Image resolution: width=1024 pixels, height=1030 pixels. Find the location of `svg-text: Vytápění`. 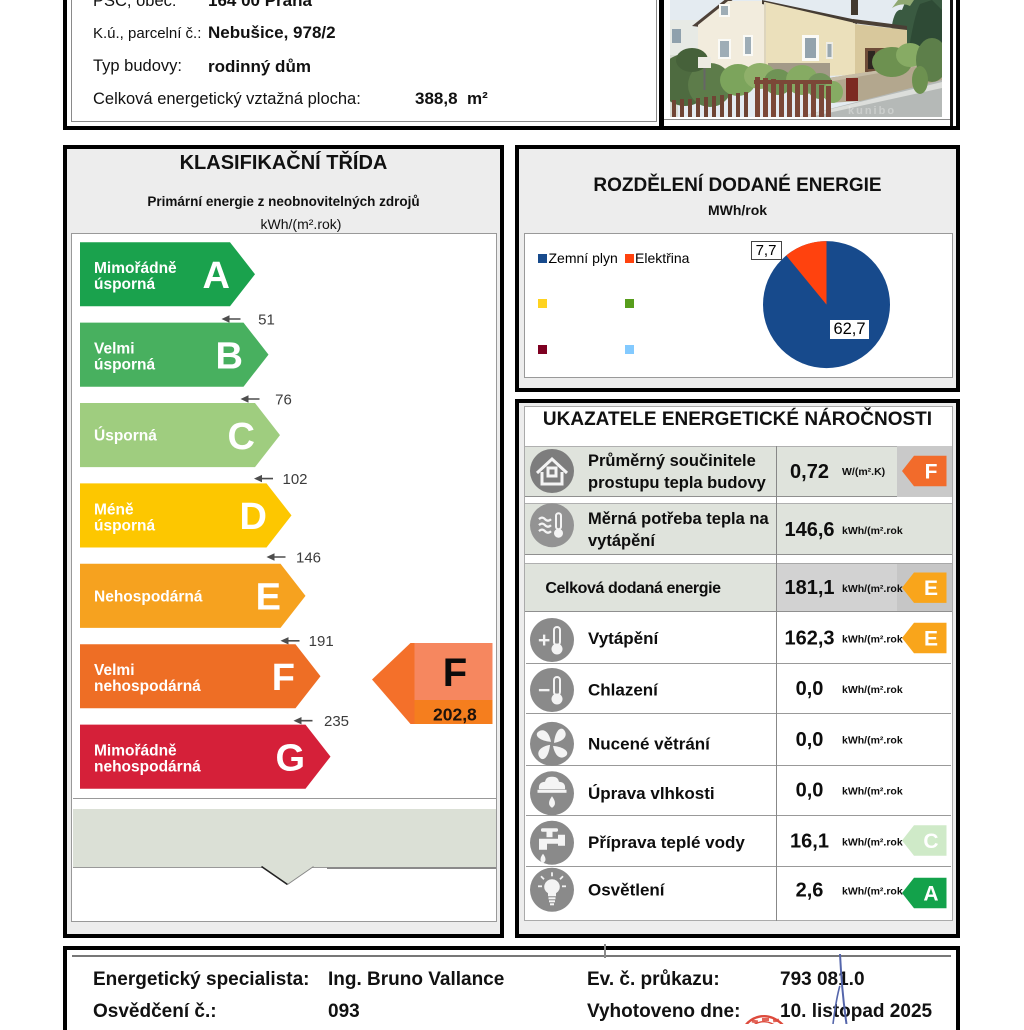

svg-text: Vytápění is located at coordinates (624, 638).